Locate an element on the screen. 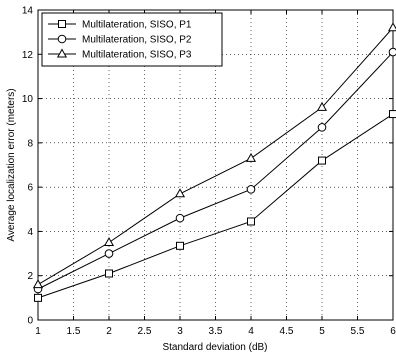  legend-circle-marker is located at coordinates (62, 39).